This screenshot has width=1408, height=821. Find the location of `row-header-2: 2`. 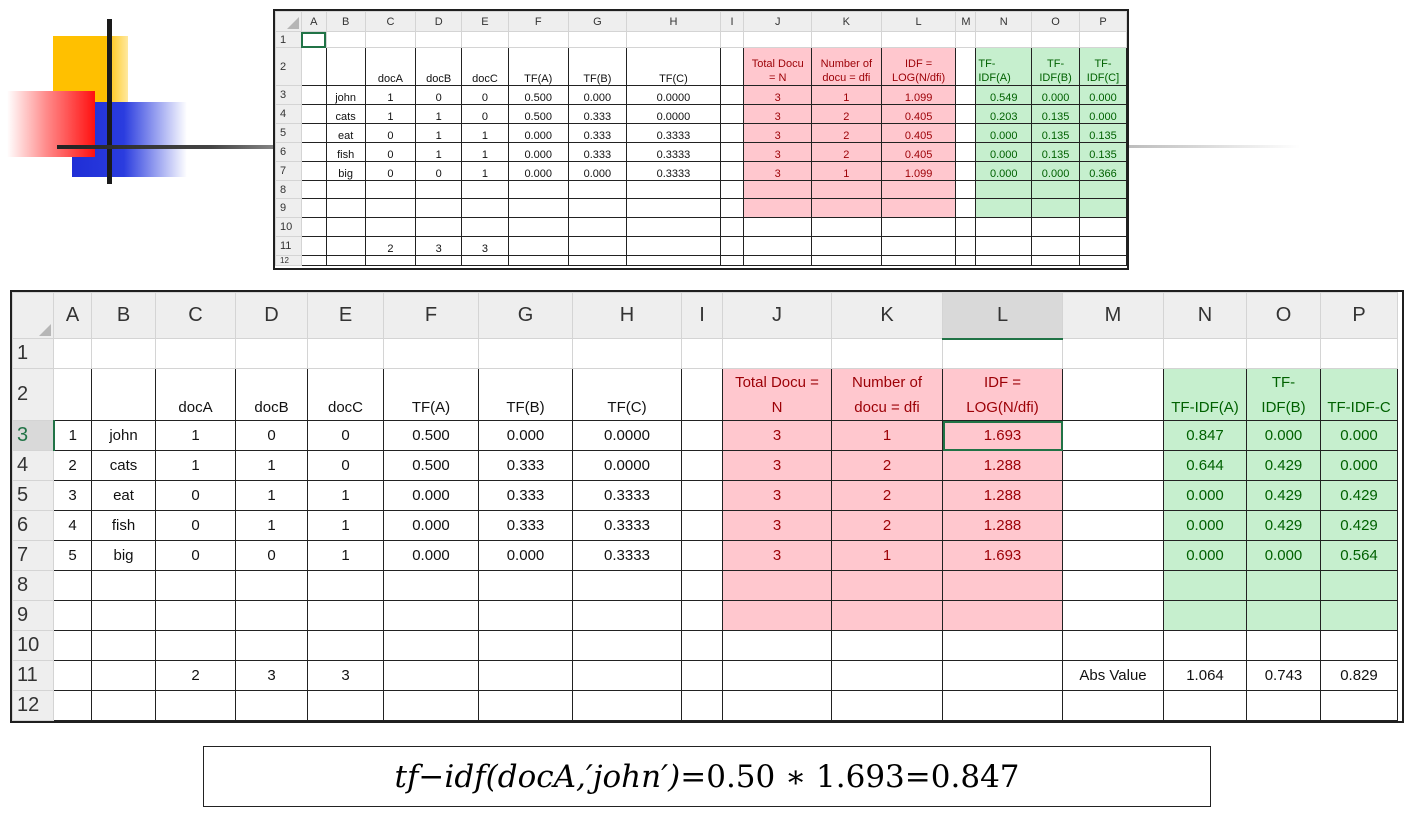

row-header-2: 2 is located at coordinates (33, 394).